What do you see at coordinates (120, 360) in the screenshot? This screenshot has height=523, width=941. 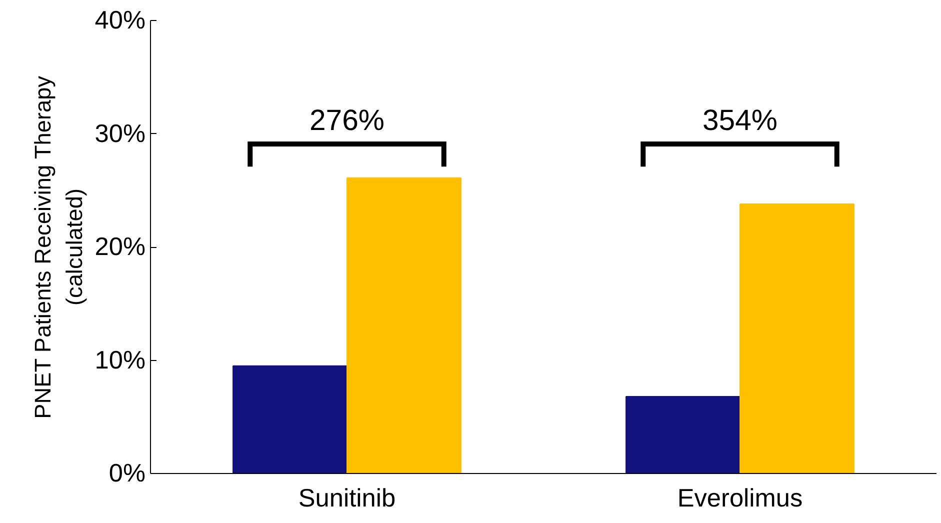 I see `y-tick-label: 10%` at bounding box center [120, 360].